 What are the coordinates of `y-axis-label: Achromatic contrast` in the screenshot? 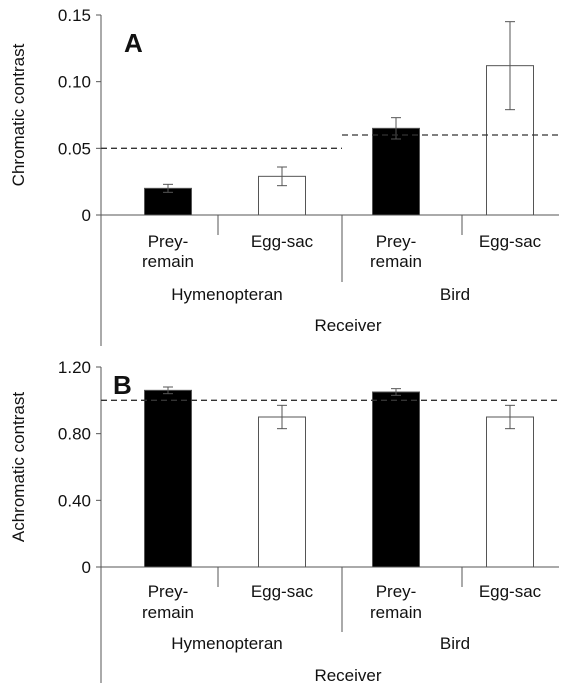 It's located at (18, 467).